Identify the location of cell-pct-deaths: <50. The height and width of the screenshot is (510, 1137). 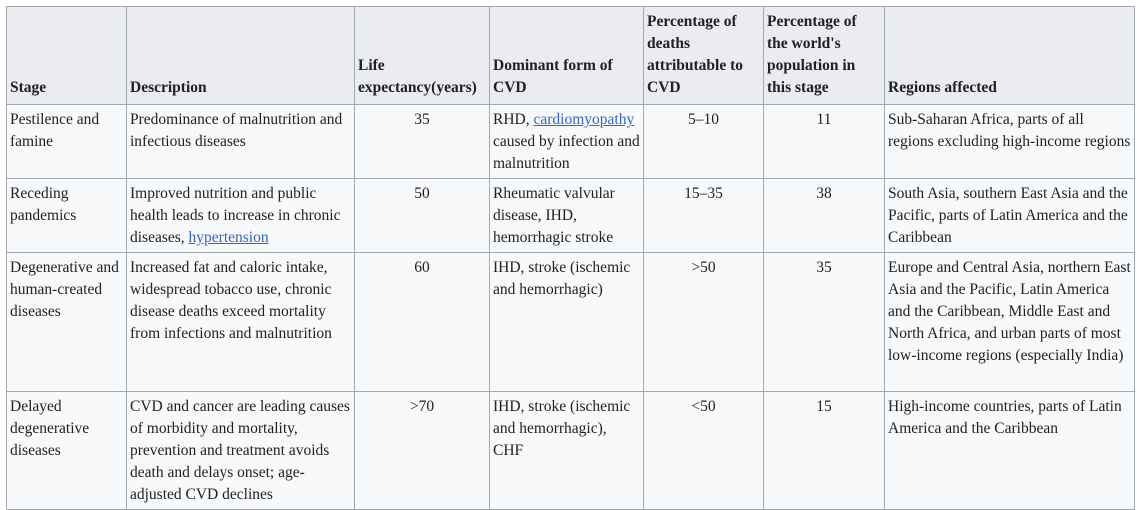
(703, 450).